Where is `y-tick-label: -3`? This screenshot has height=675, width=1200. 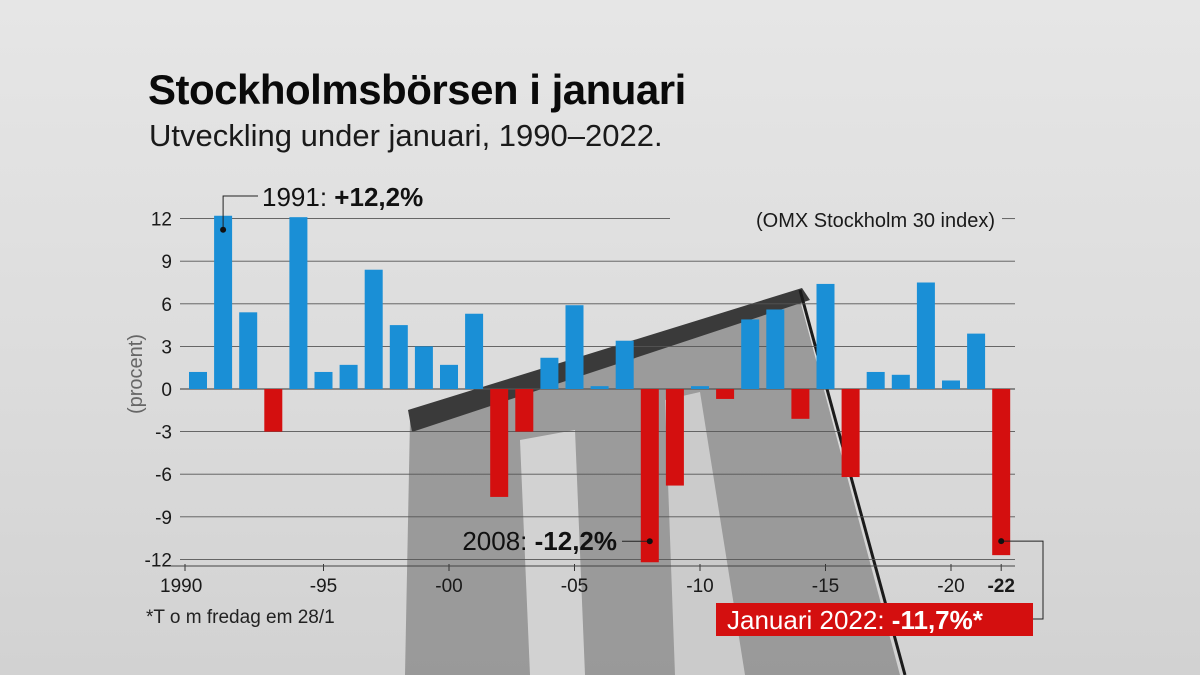
y-tick-label: -3 is located at coordinates (163, 433).